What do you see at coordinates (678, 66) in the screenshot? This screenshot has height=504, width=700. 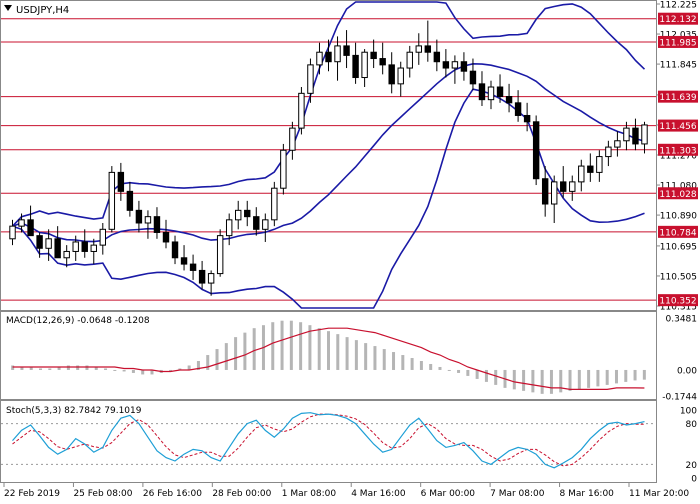 I see `price-tick-label: 111.845` at bounding box center [678, 66].